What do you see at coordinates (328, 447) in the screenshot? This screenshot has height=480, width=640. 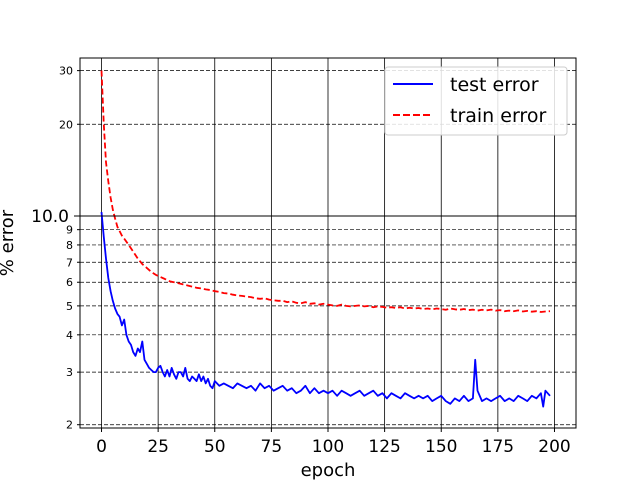 I see `x-tick-label: 100` at bounding box center [328, 447].